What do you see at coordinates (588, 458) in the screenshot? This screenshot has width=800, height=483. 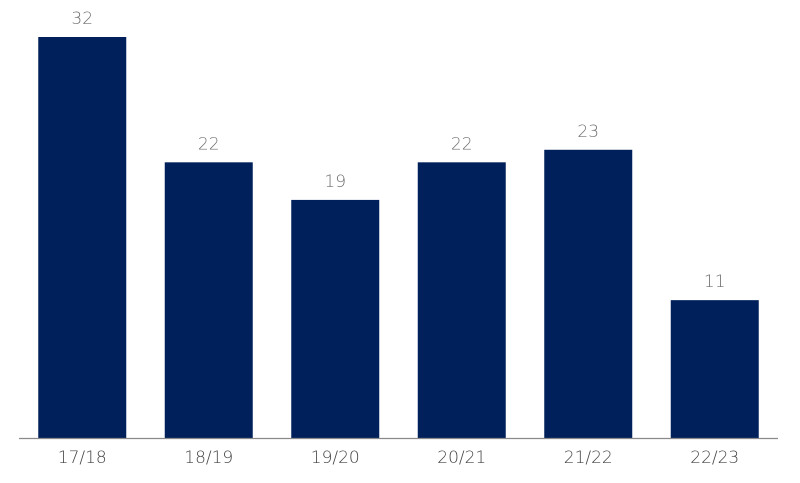 I see `x-tick-label: 21/22` at bounding box center [588, 458].